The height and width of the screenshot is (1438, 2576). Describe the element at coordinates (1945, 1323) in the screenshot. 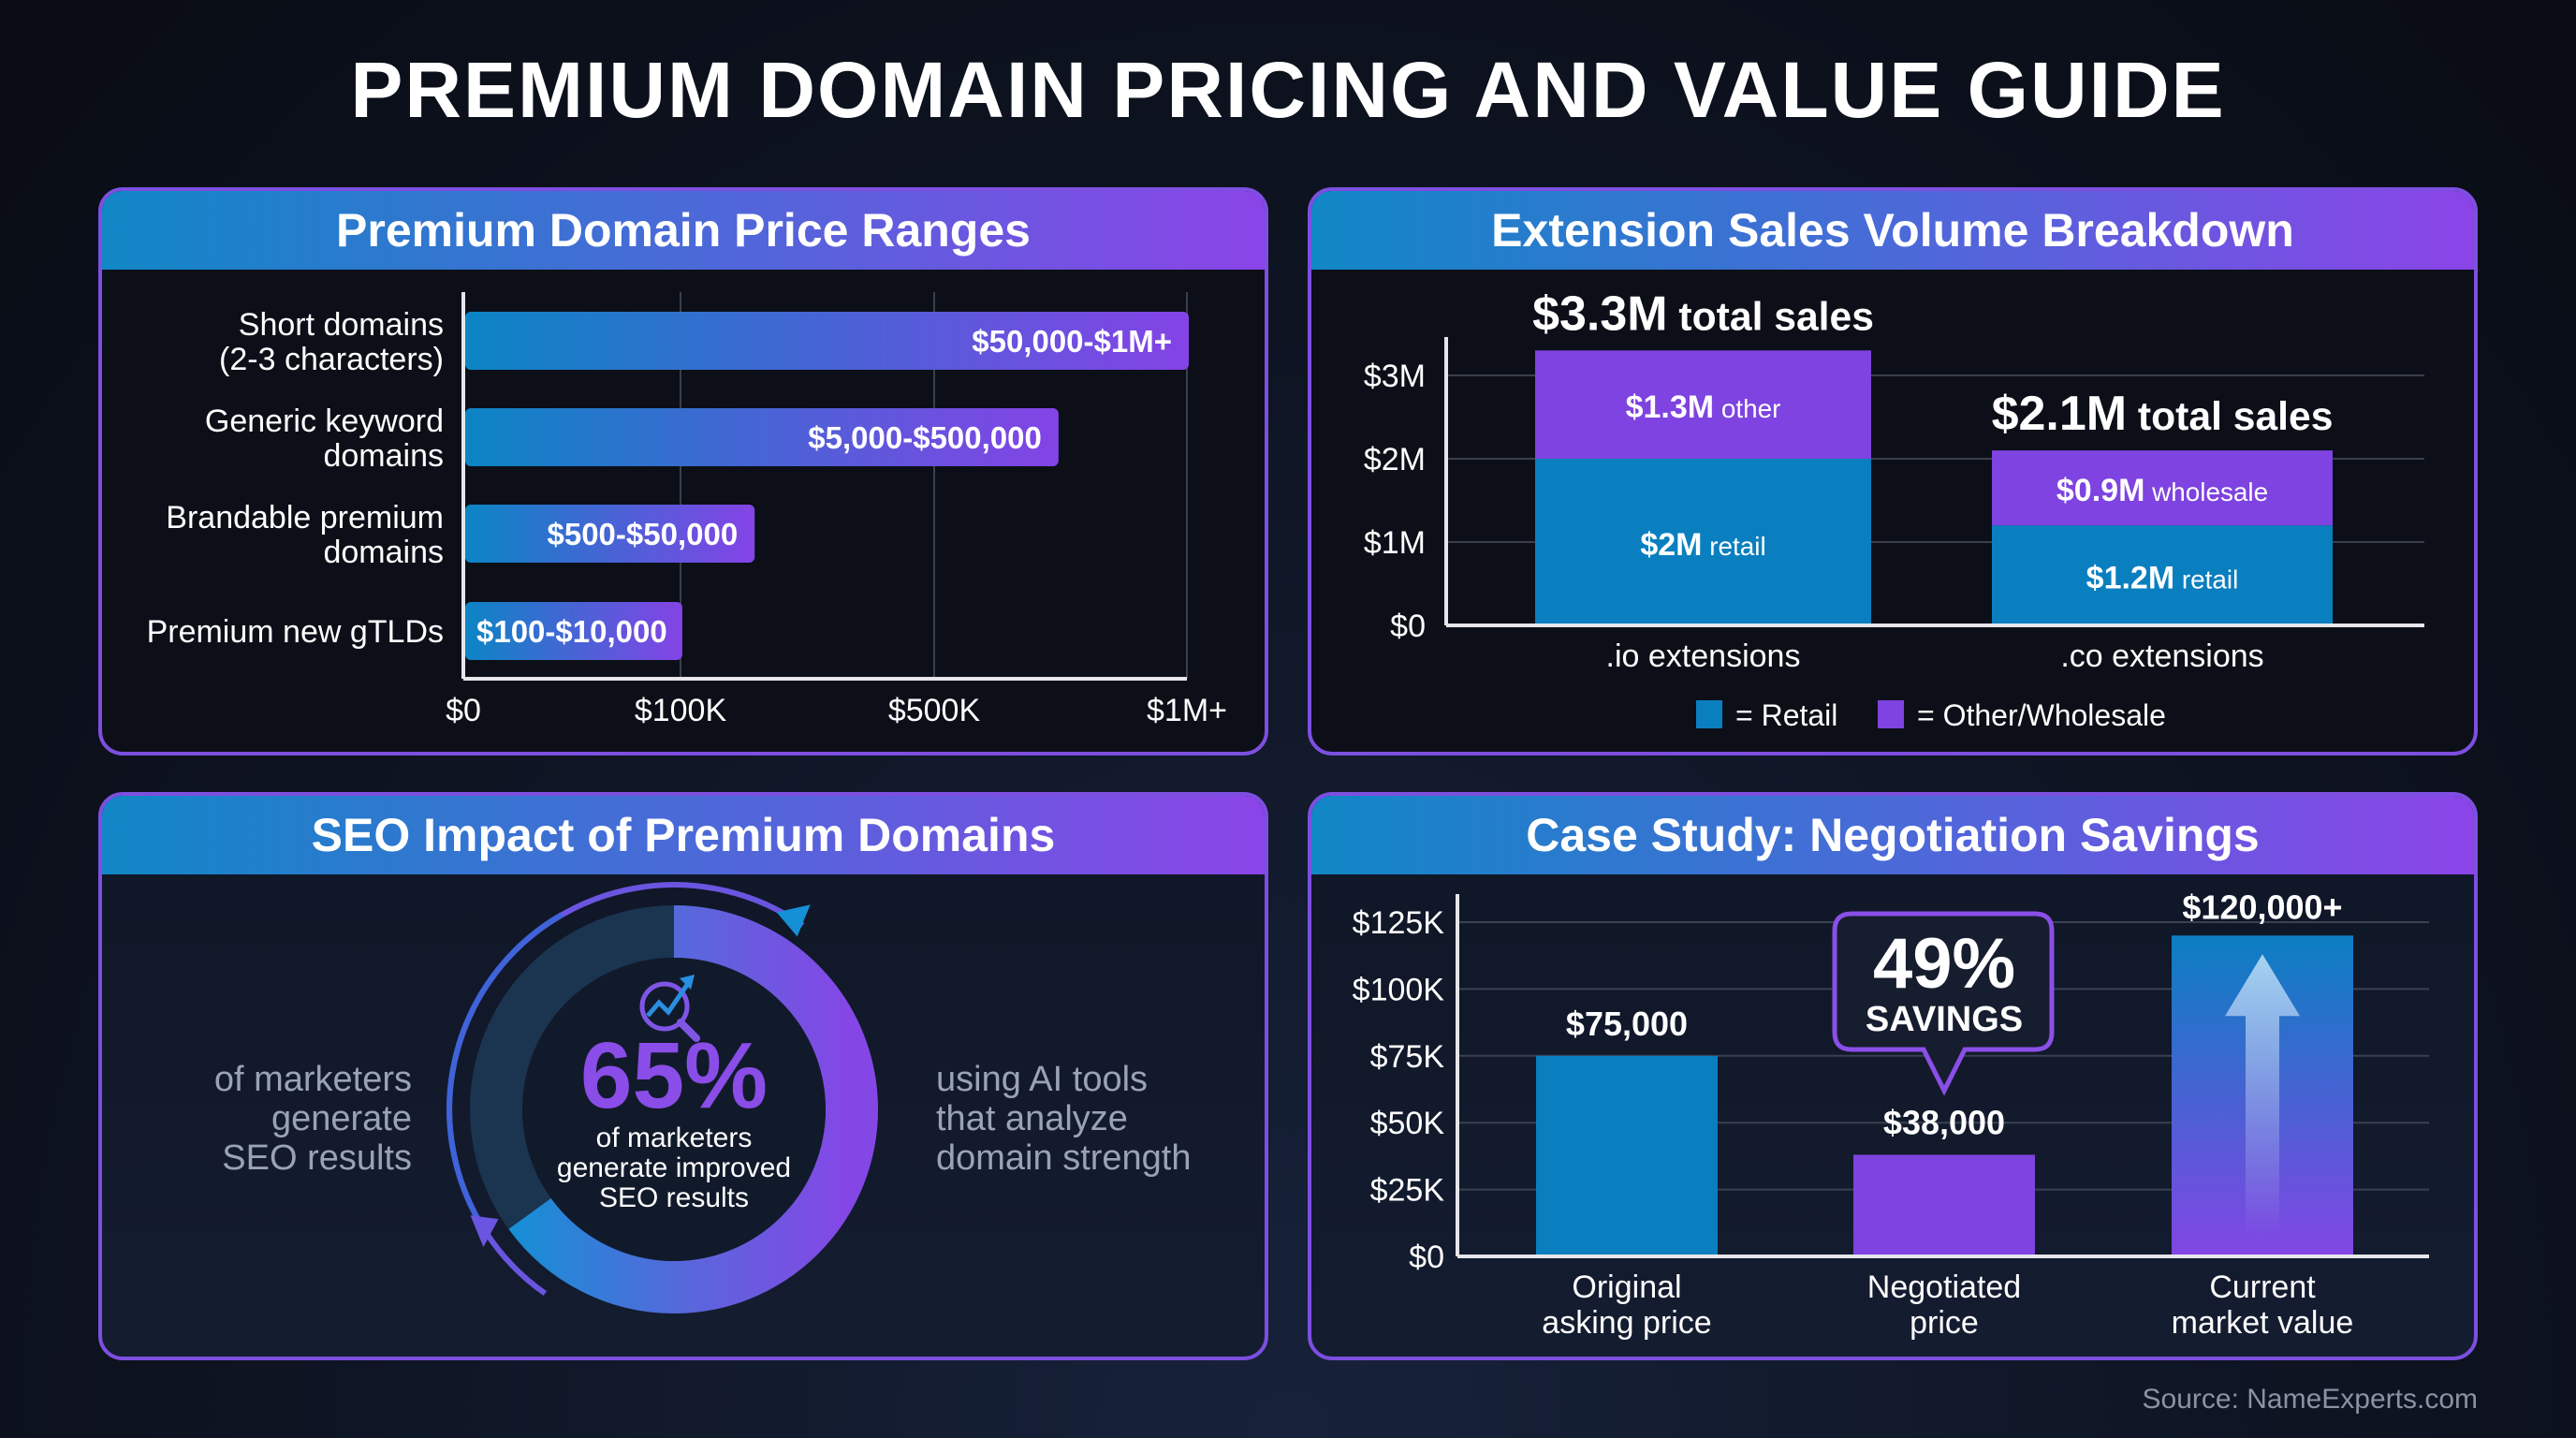

I see `category-label: price` at that location.